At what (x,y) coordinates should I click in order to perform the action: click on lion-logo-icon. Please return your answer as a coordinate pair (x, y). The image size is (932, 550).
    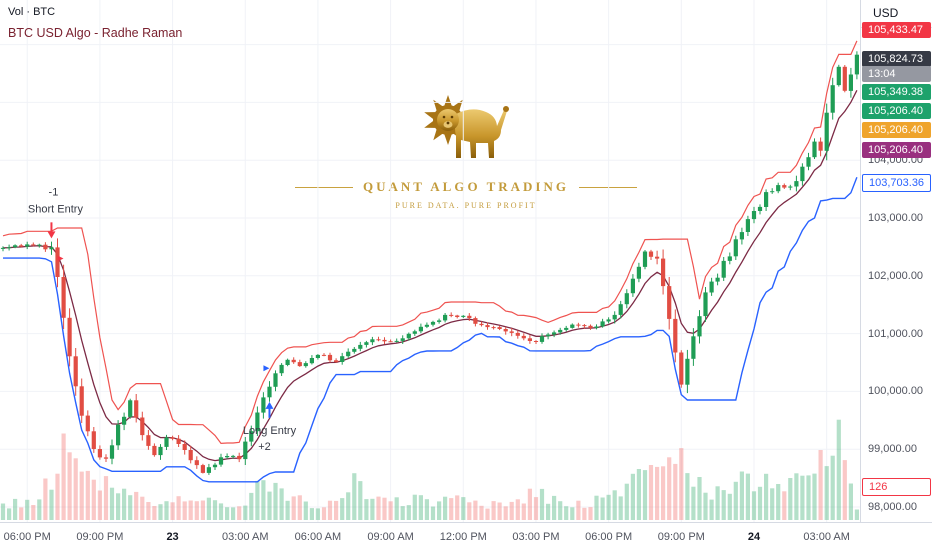
    Looking at the image, I should click on (466, 126).